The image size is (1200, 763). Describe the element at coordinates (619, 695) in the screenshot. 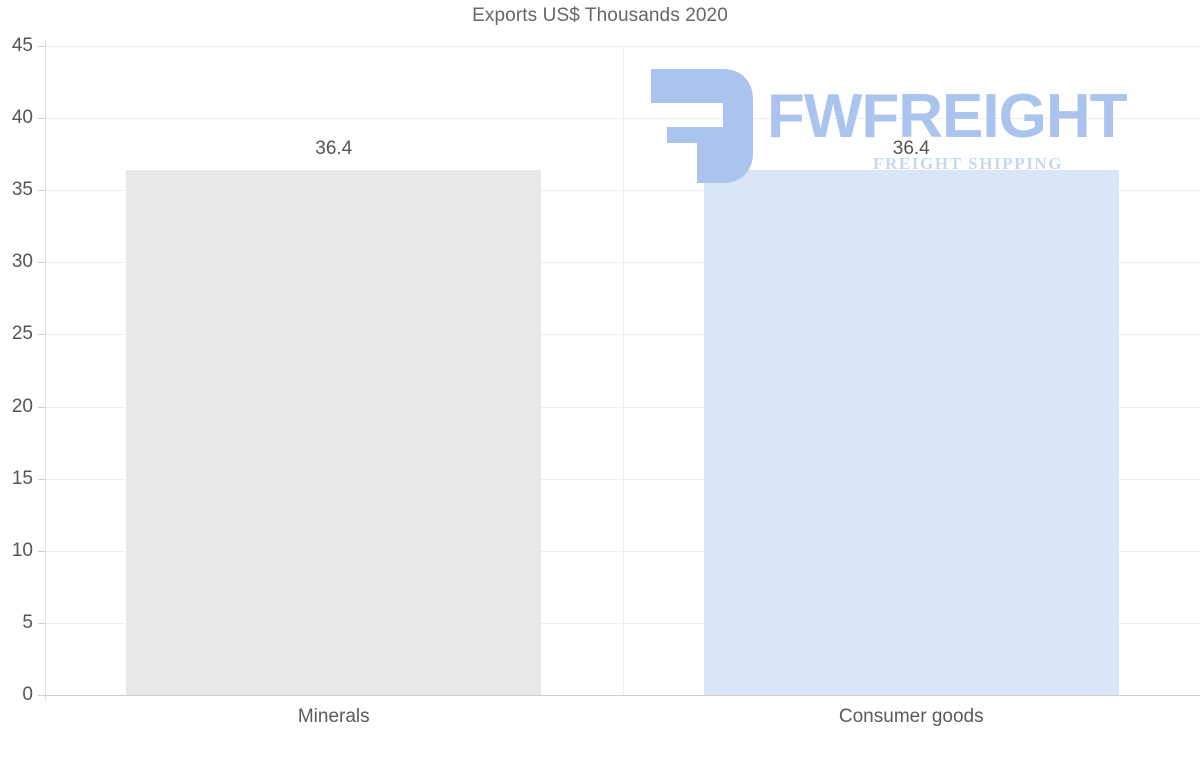

I see `x-axis-line` at that location.